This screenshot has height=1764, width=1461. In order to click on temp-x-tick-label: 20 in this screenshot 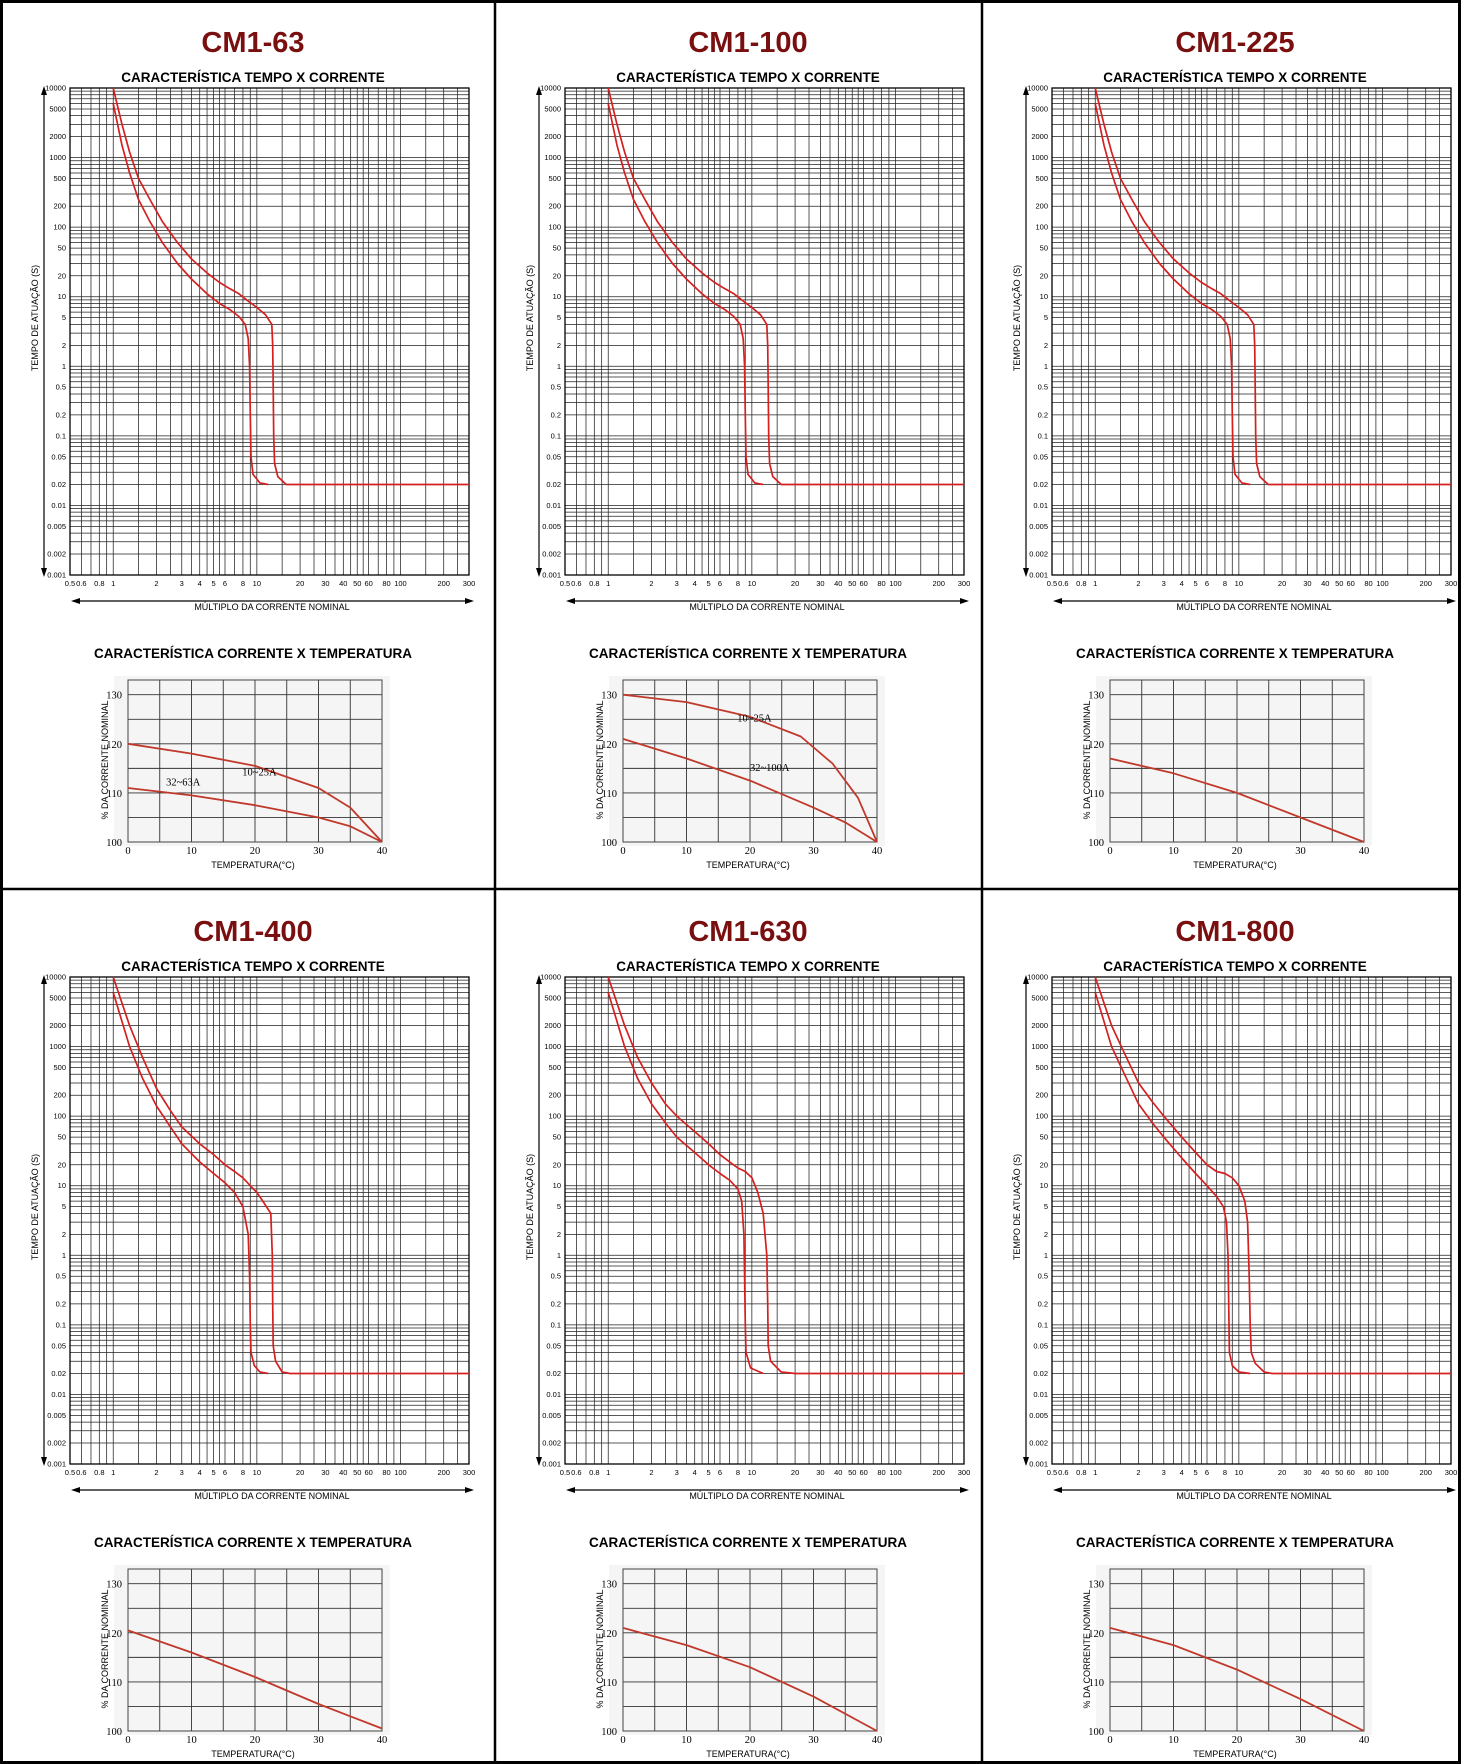, I will do `click(255, 1740)`.